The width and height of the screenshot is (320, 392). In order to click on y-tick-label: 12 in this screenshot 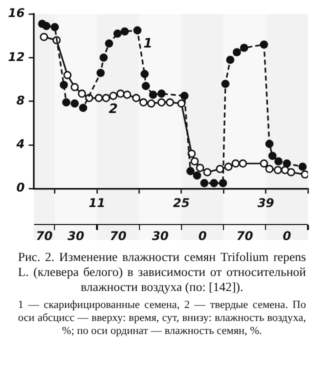, I will do `click(16, 57)`.